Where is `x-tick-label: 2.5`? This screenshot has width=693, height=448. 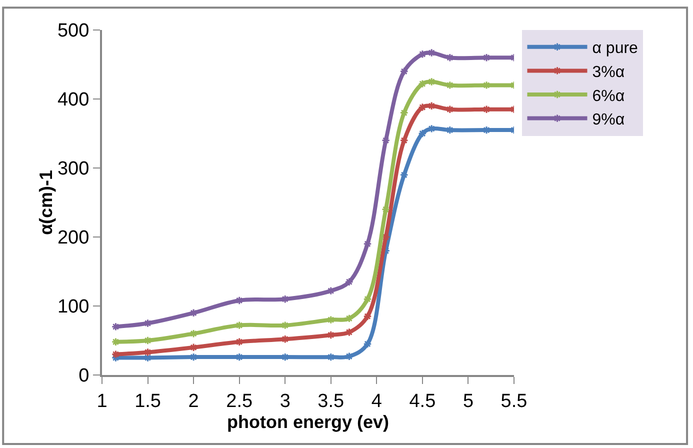
x-tick-label: 2.5 is located at coordinates (239, 401).